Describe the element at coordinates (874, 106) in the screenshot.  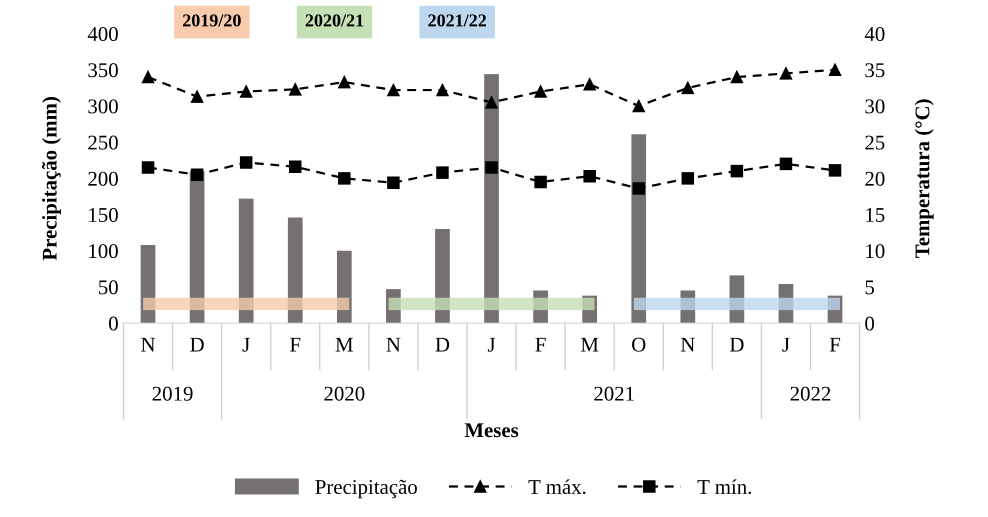
I see `y2-tick-label: 30` at that location.